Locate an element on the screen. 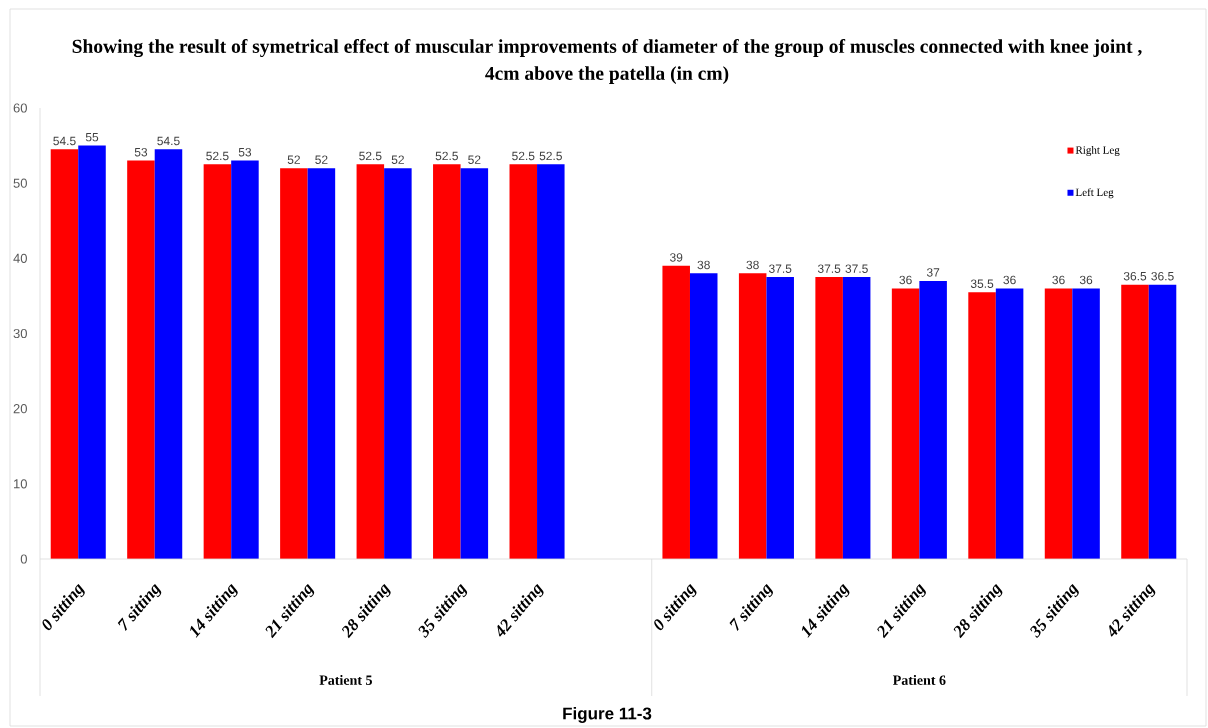 The width and height of the screenshot is (1208, 728). y-tick-label: 10 is located at coordinates (20, 484).